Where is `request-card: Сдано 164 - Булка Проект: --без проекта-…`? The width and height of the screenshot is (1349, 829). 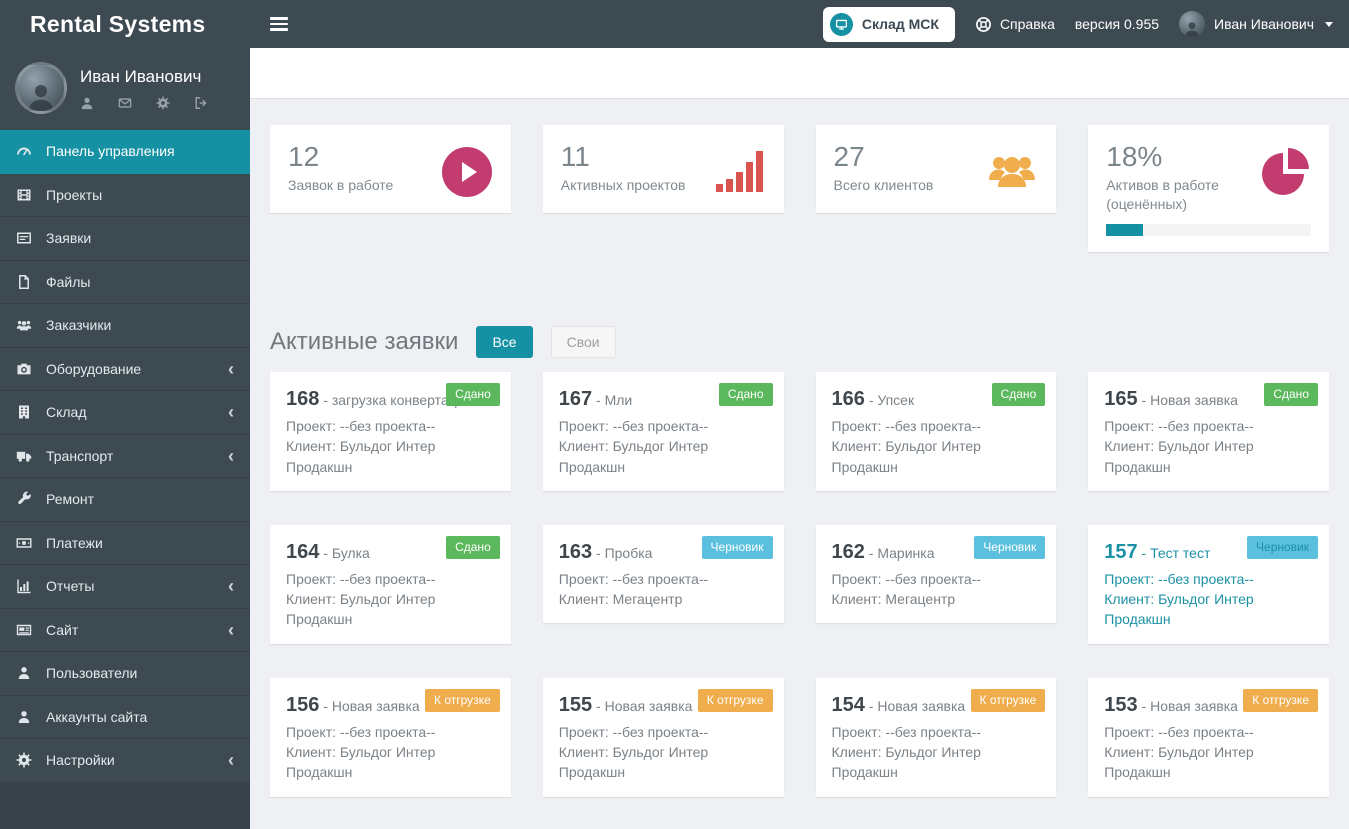 request-card: Сдано 164 - Булка Проект: --без проекта-… is located at coordinates (390, 584).